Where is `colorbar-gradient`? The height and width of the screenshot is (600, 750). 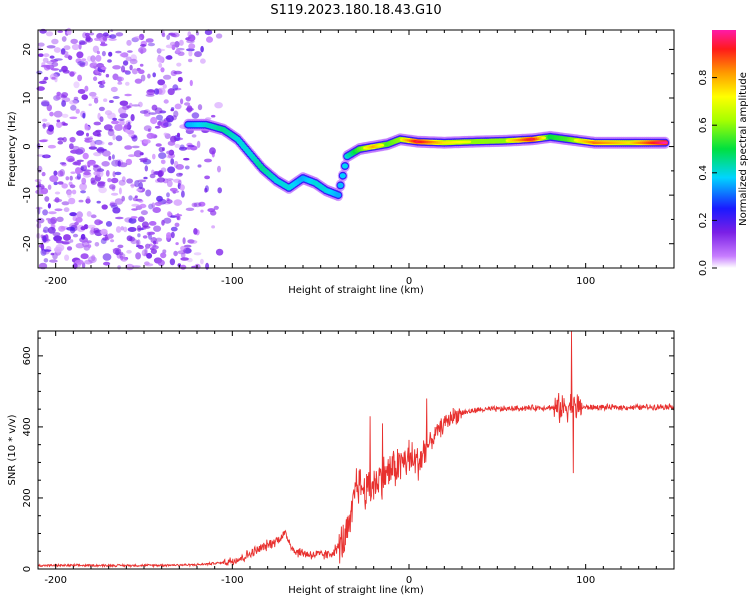 colorbar-gradient is located at coordinates (724, 149).